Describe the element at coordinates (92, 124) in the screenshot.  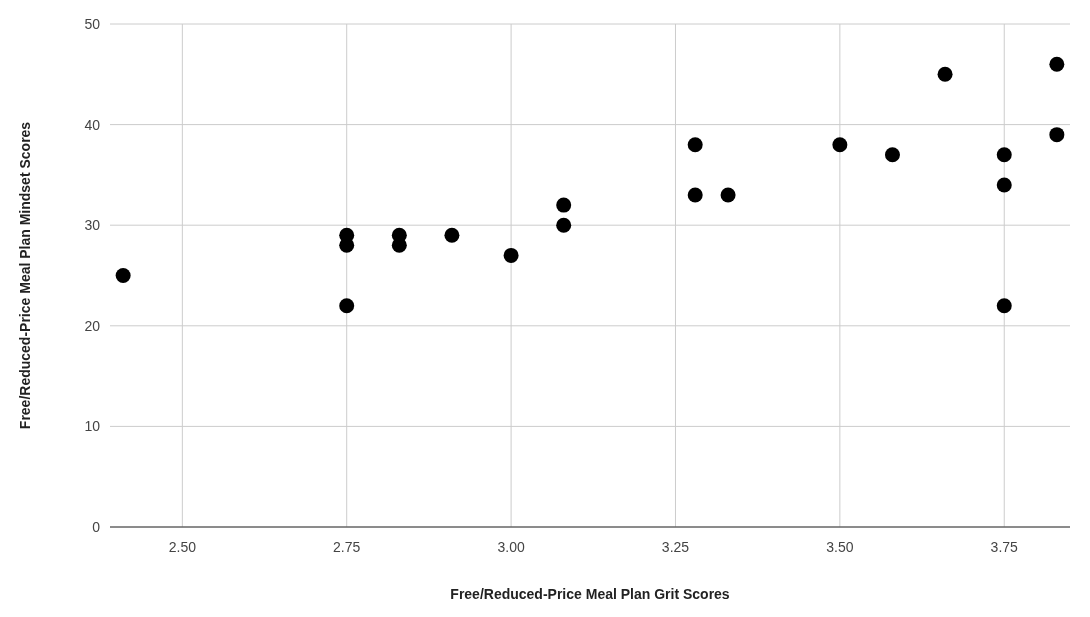
I see `y-tick-label: 40` at that location.